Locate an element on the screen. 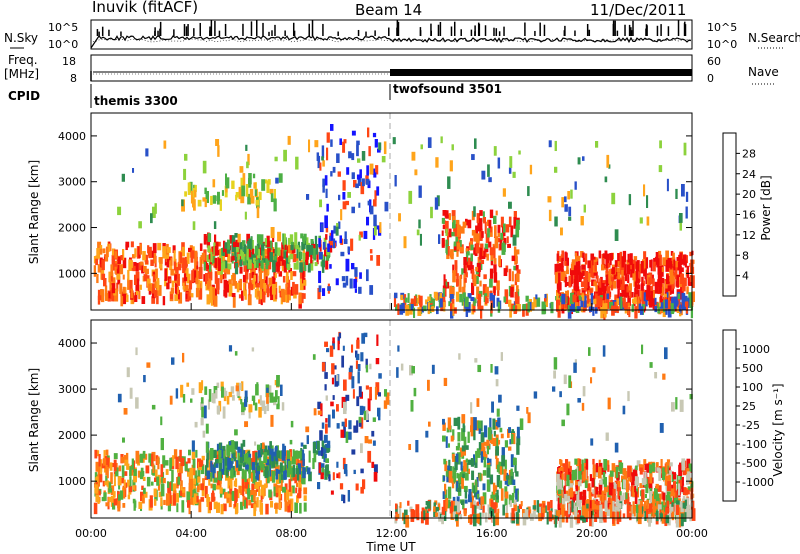  freq-panel: 18 8 60 0 Freq. [MHz] Nave is located at coordinates (391, 69).